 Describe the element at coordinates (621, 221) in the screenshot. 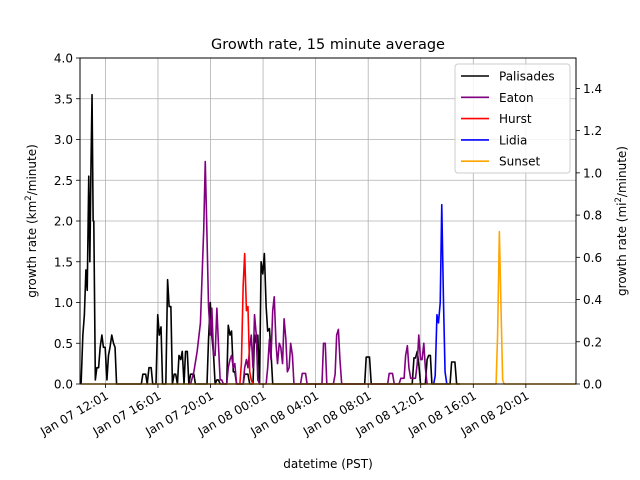

I see `y-axis-label-right: growth rate (mi2/minute)` at that location.